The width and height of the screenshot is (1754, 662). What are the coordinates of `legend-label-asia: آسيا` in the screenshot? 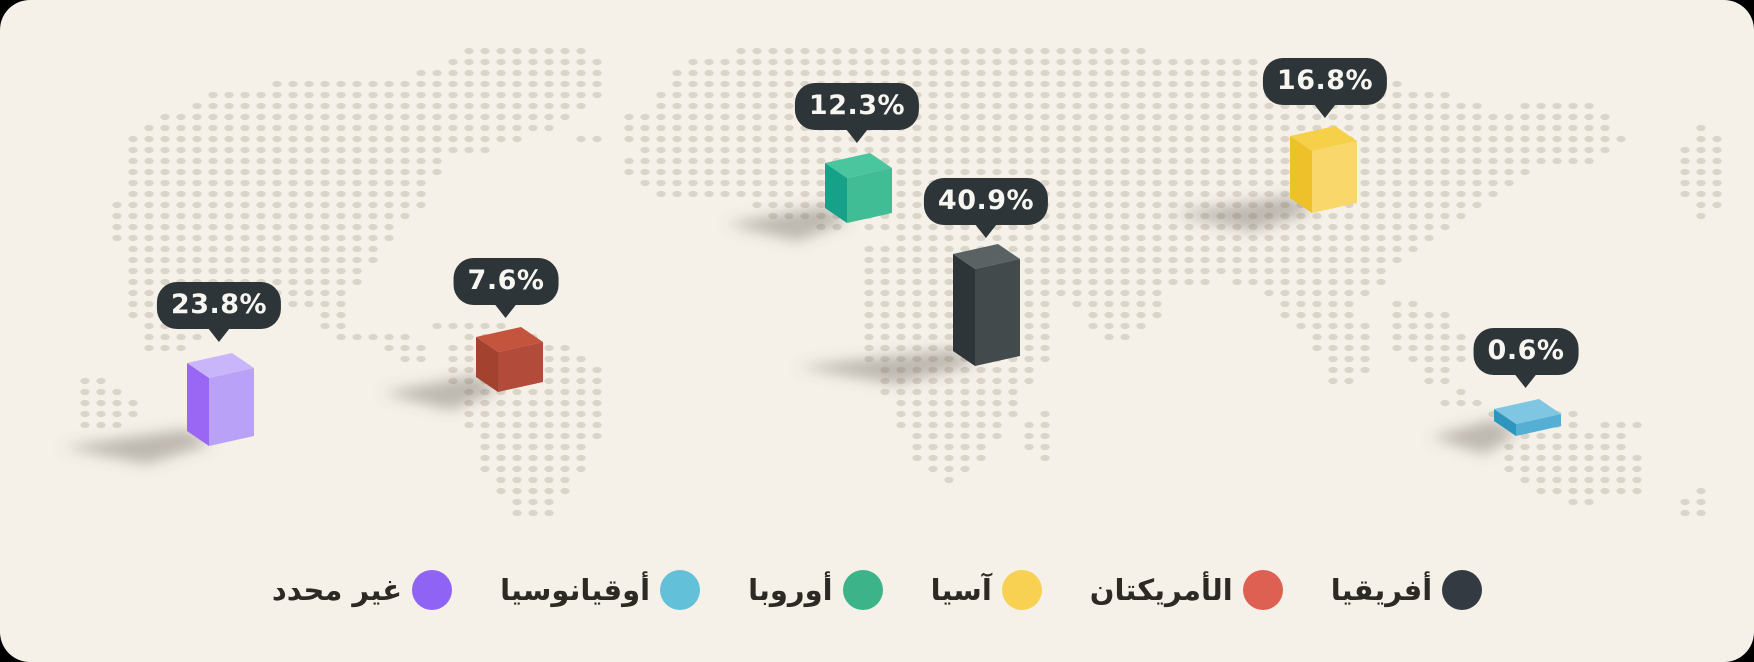 It's located at (961, 590).